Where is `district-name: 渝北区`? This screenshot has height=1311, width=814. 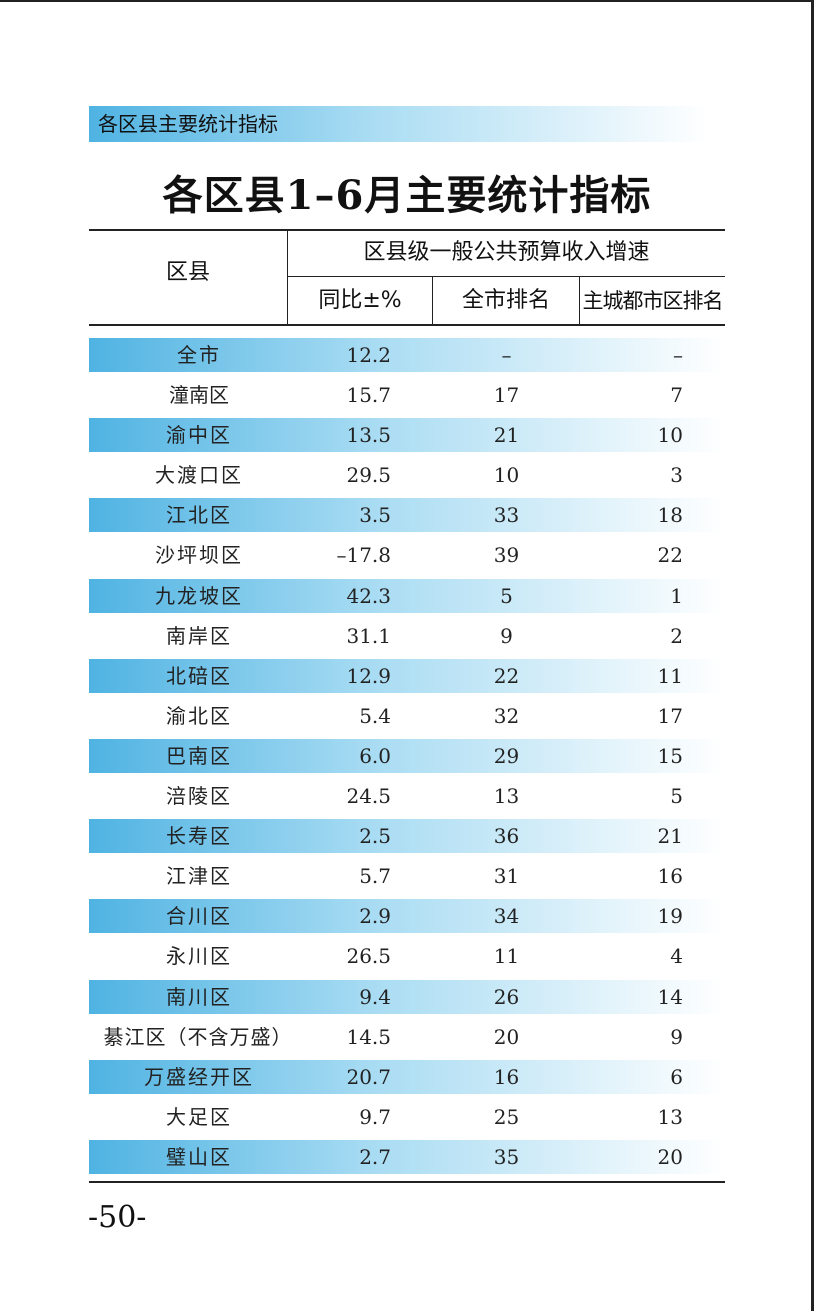 district-name: 渝北区 is located at coordinates (199, 715).